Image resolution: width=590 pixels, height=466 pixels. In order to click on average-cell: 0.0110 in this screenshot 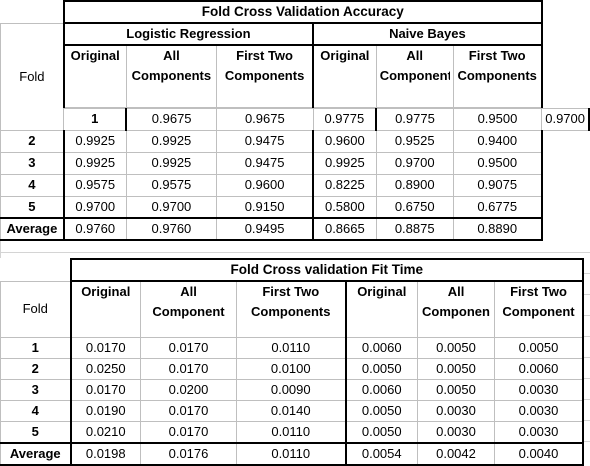, I will do `click(291, 453)`.